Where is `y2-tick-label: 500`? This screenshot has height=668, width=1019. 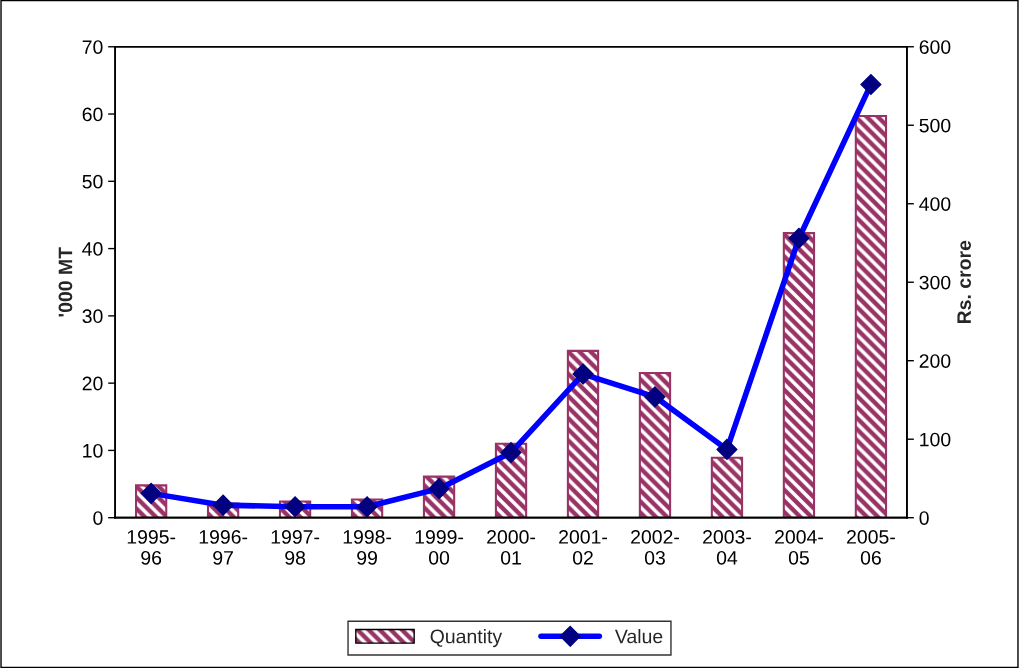
y2-tick-label: 500 is located at coordinates (935, 125).